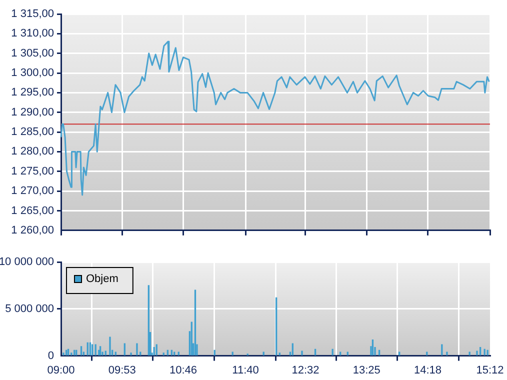  I want to click on y-tick-label: 1 270,00, so click(32, 191).